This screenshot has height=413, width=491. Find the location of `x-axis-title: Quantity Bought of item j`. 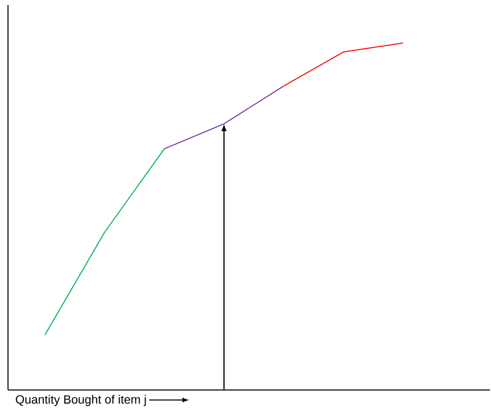

x-axis-title: Quantity Bought of item j is located at coordinates (81, 400).